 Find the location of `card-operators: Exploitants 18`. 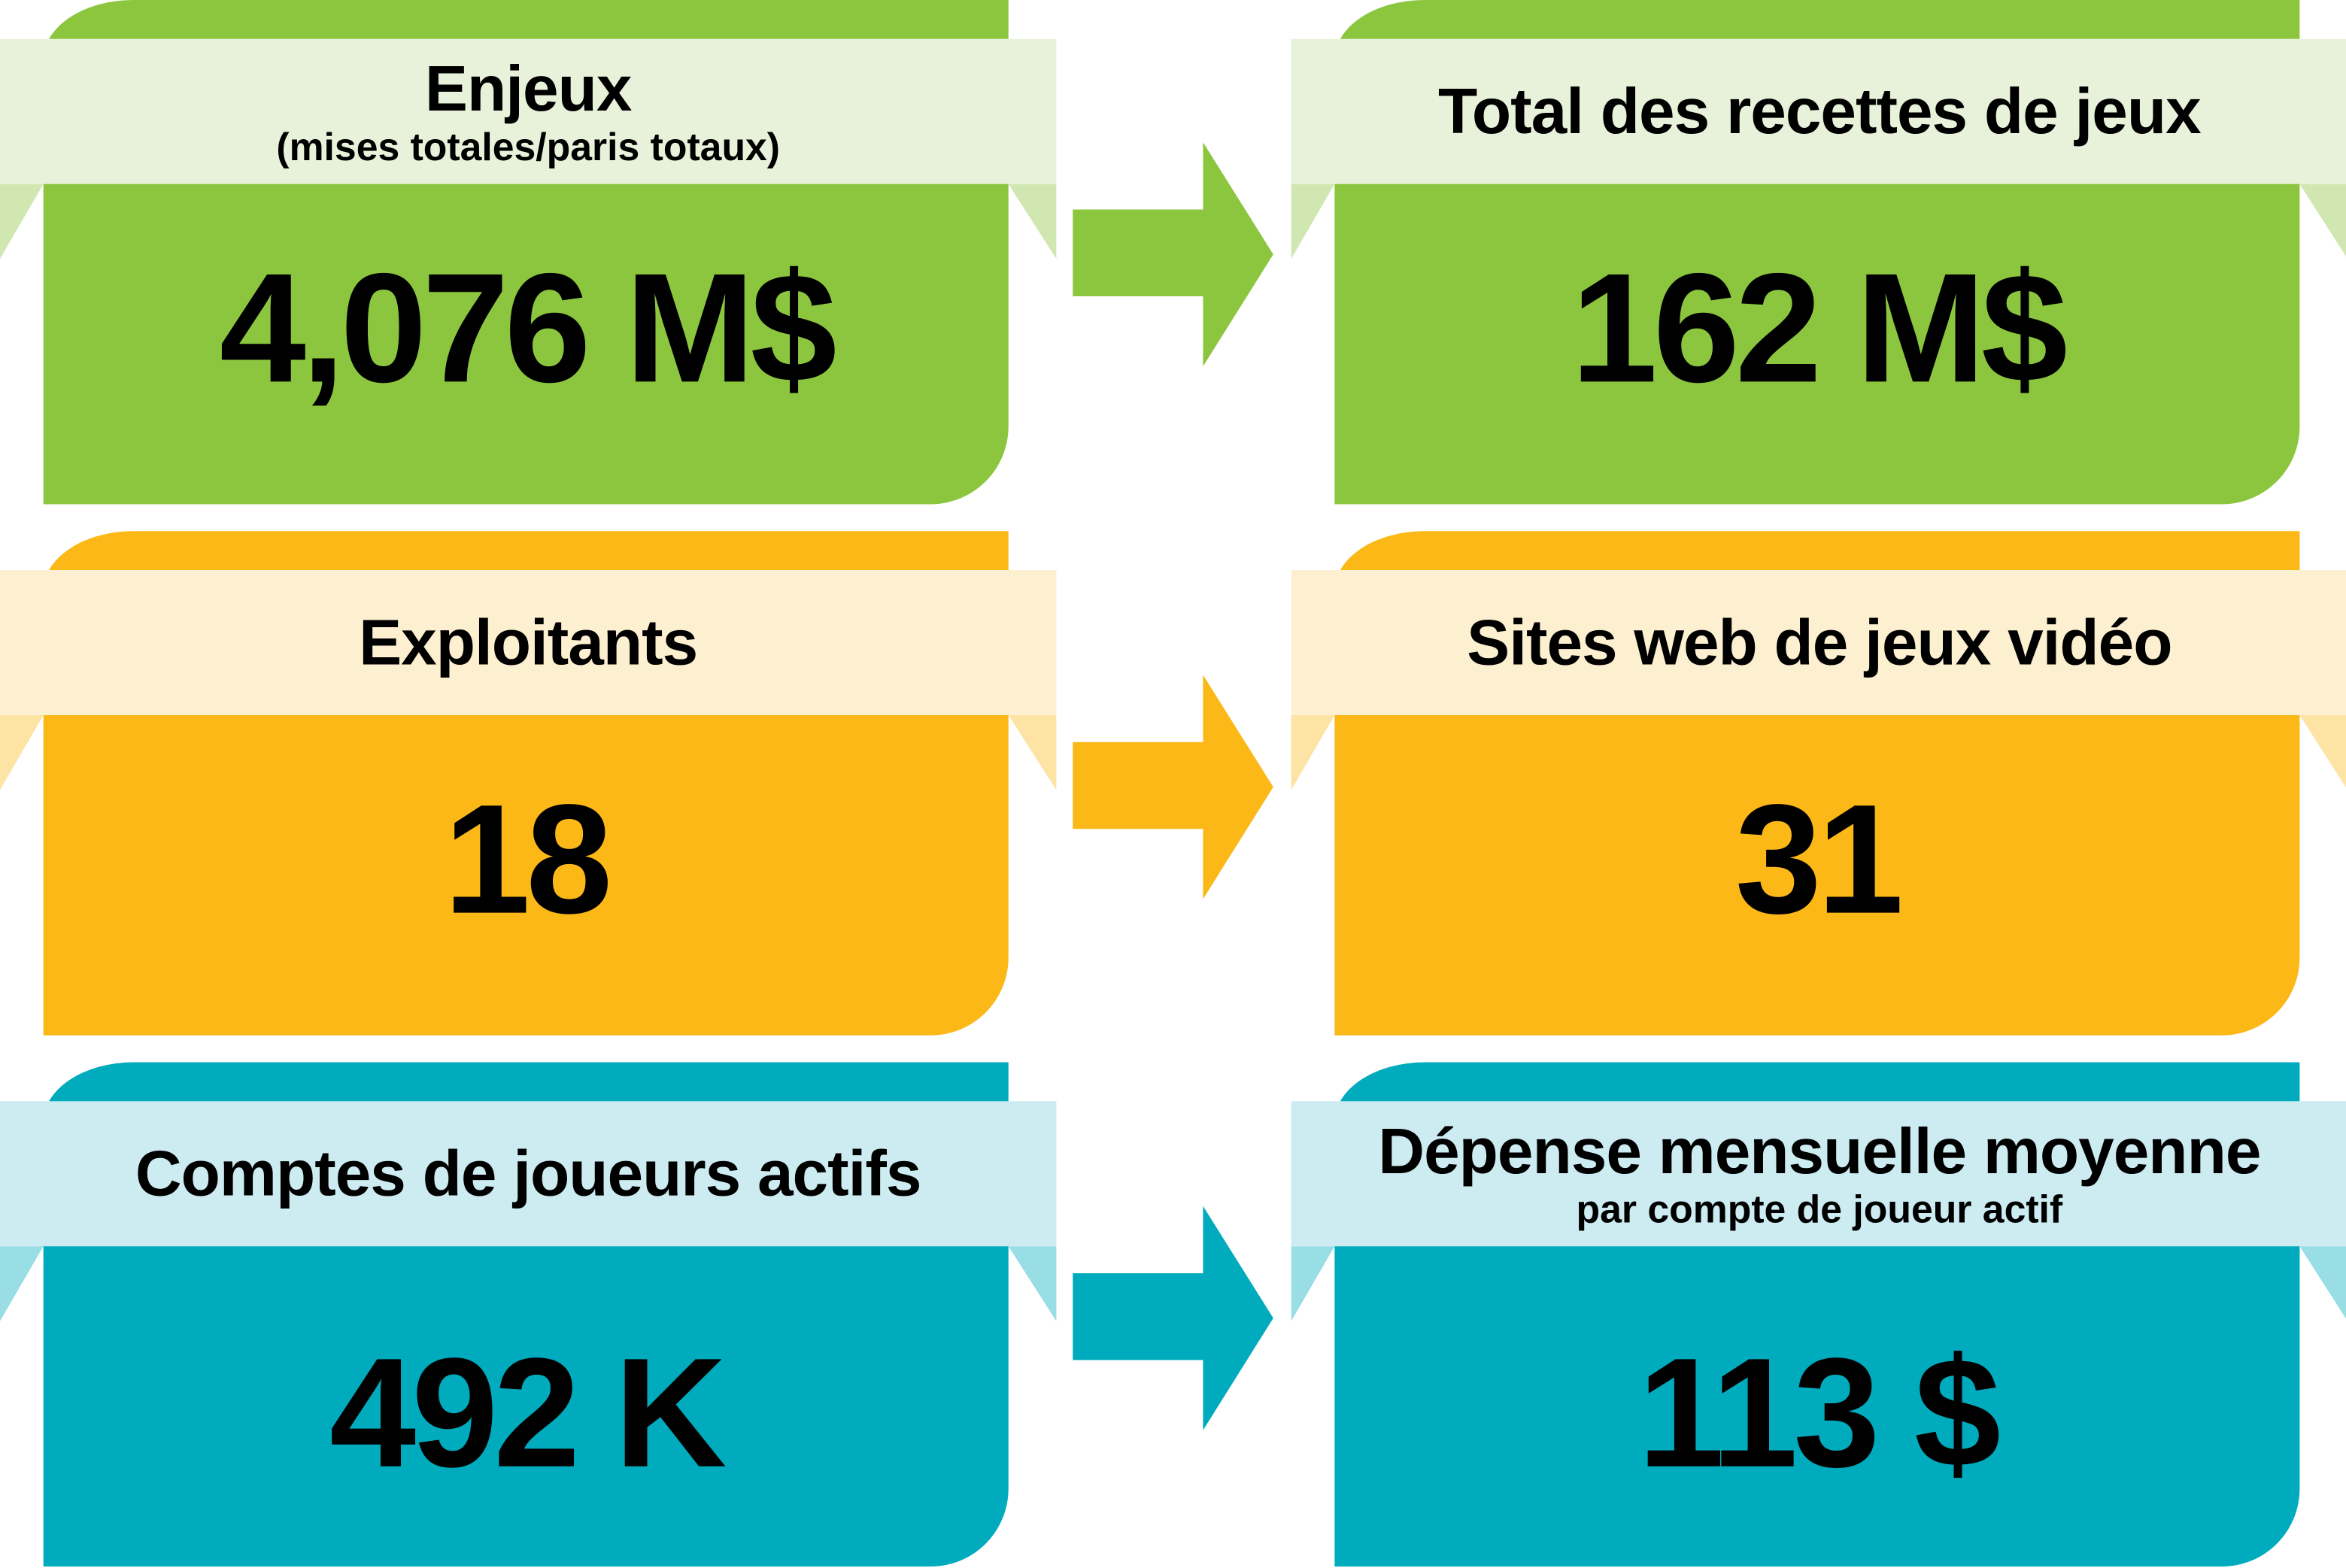

card-operators: Exploitants 18 is located at coordinates (528, 783).